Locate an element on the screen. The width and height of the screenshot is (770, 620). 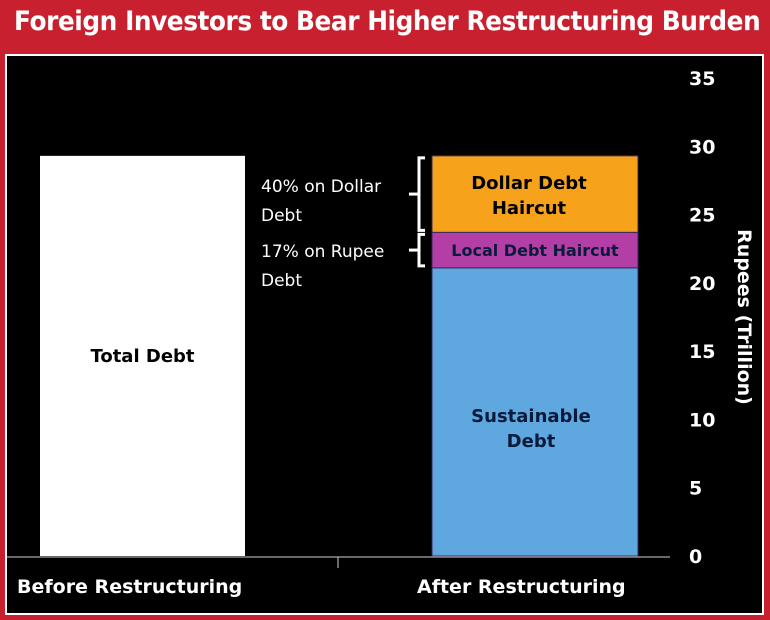
x-tick-label-before: Before Restructuring is located at coordinates (129, 587).